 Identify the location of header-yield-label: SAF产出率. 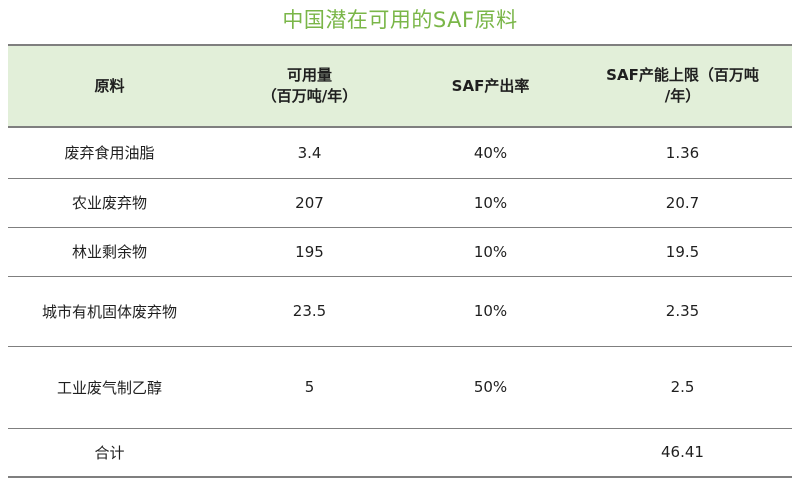
(490, 85).